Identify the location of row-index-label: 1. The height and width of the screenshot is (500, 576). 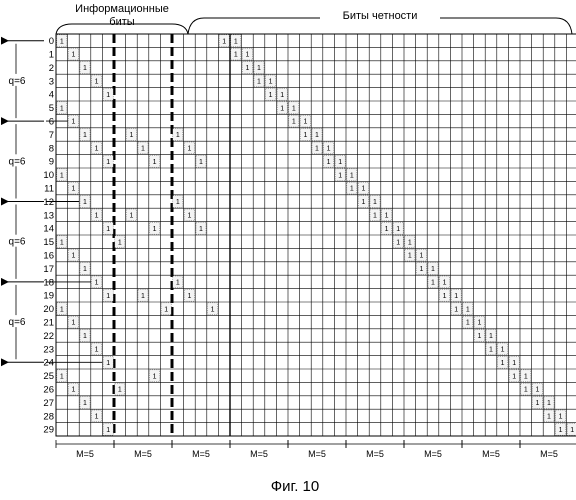
(51, 55).